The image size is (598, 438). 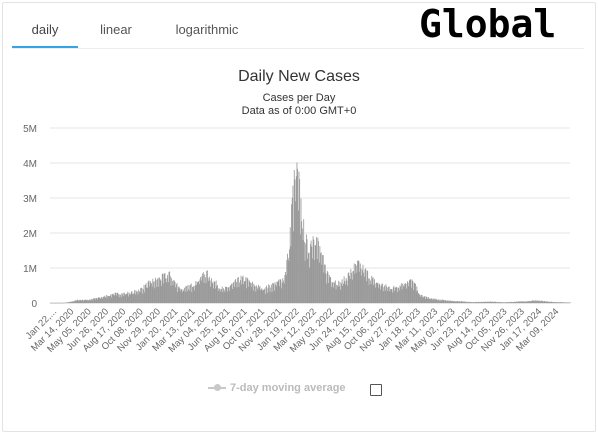 I want to click on y-tick-label: 4M, so click(x=30, y=164).